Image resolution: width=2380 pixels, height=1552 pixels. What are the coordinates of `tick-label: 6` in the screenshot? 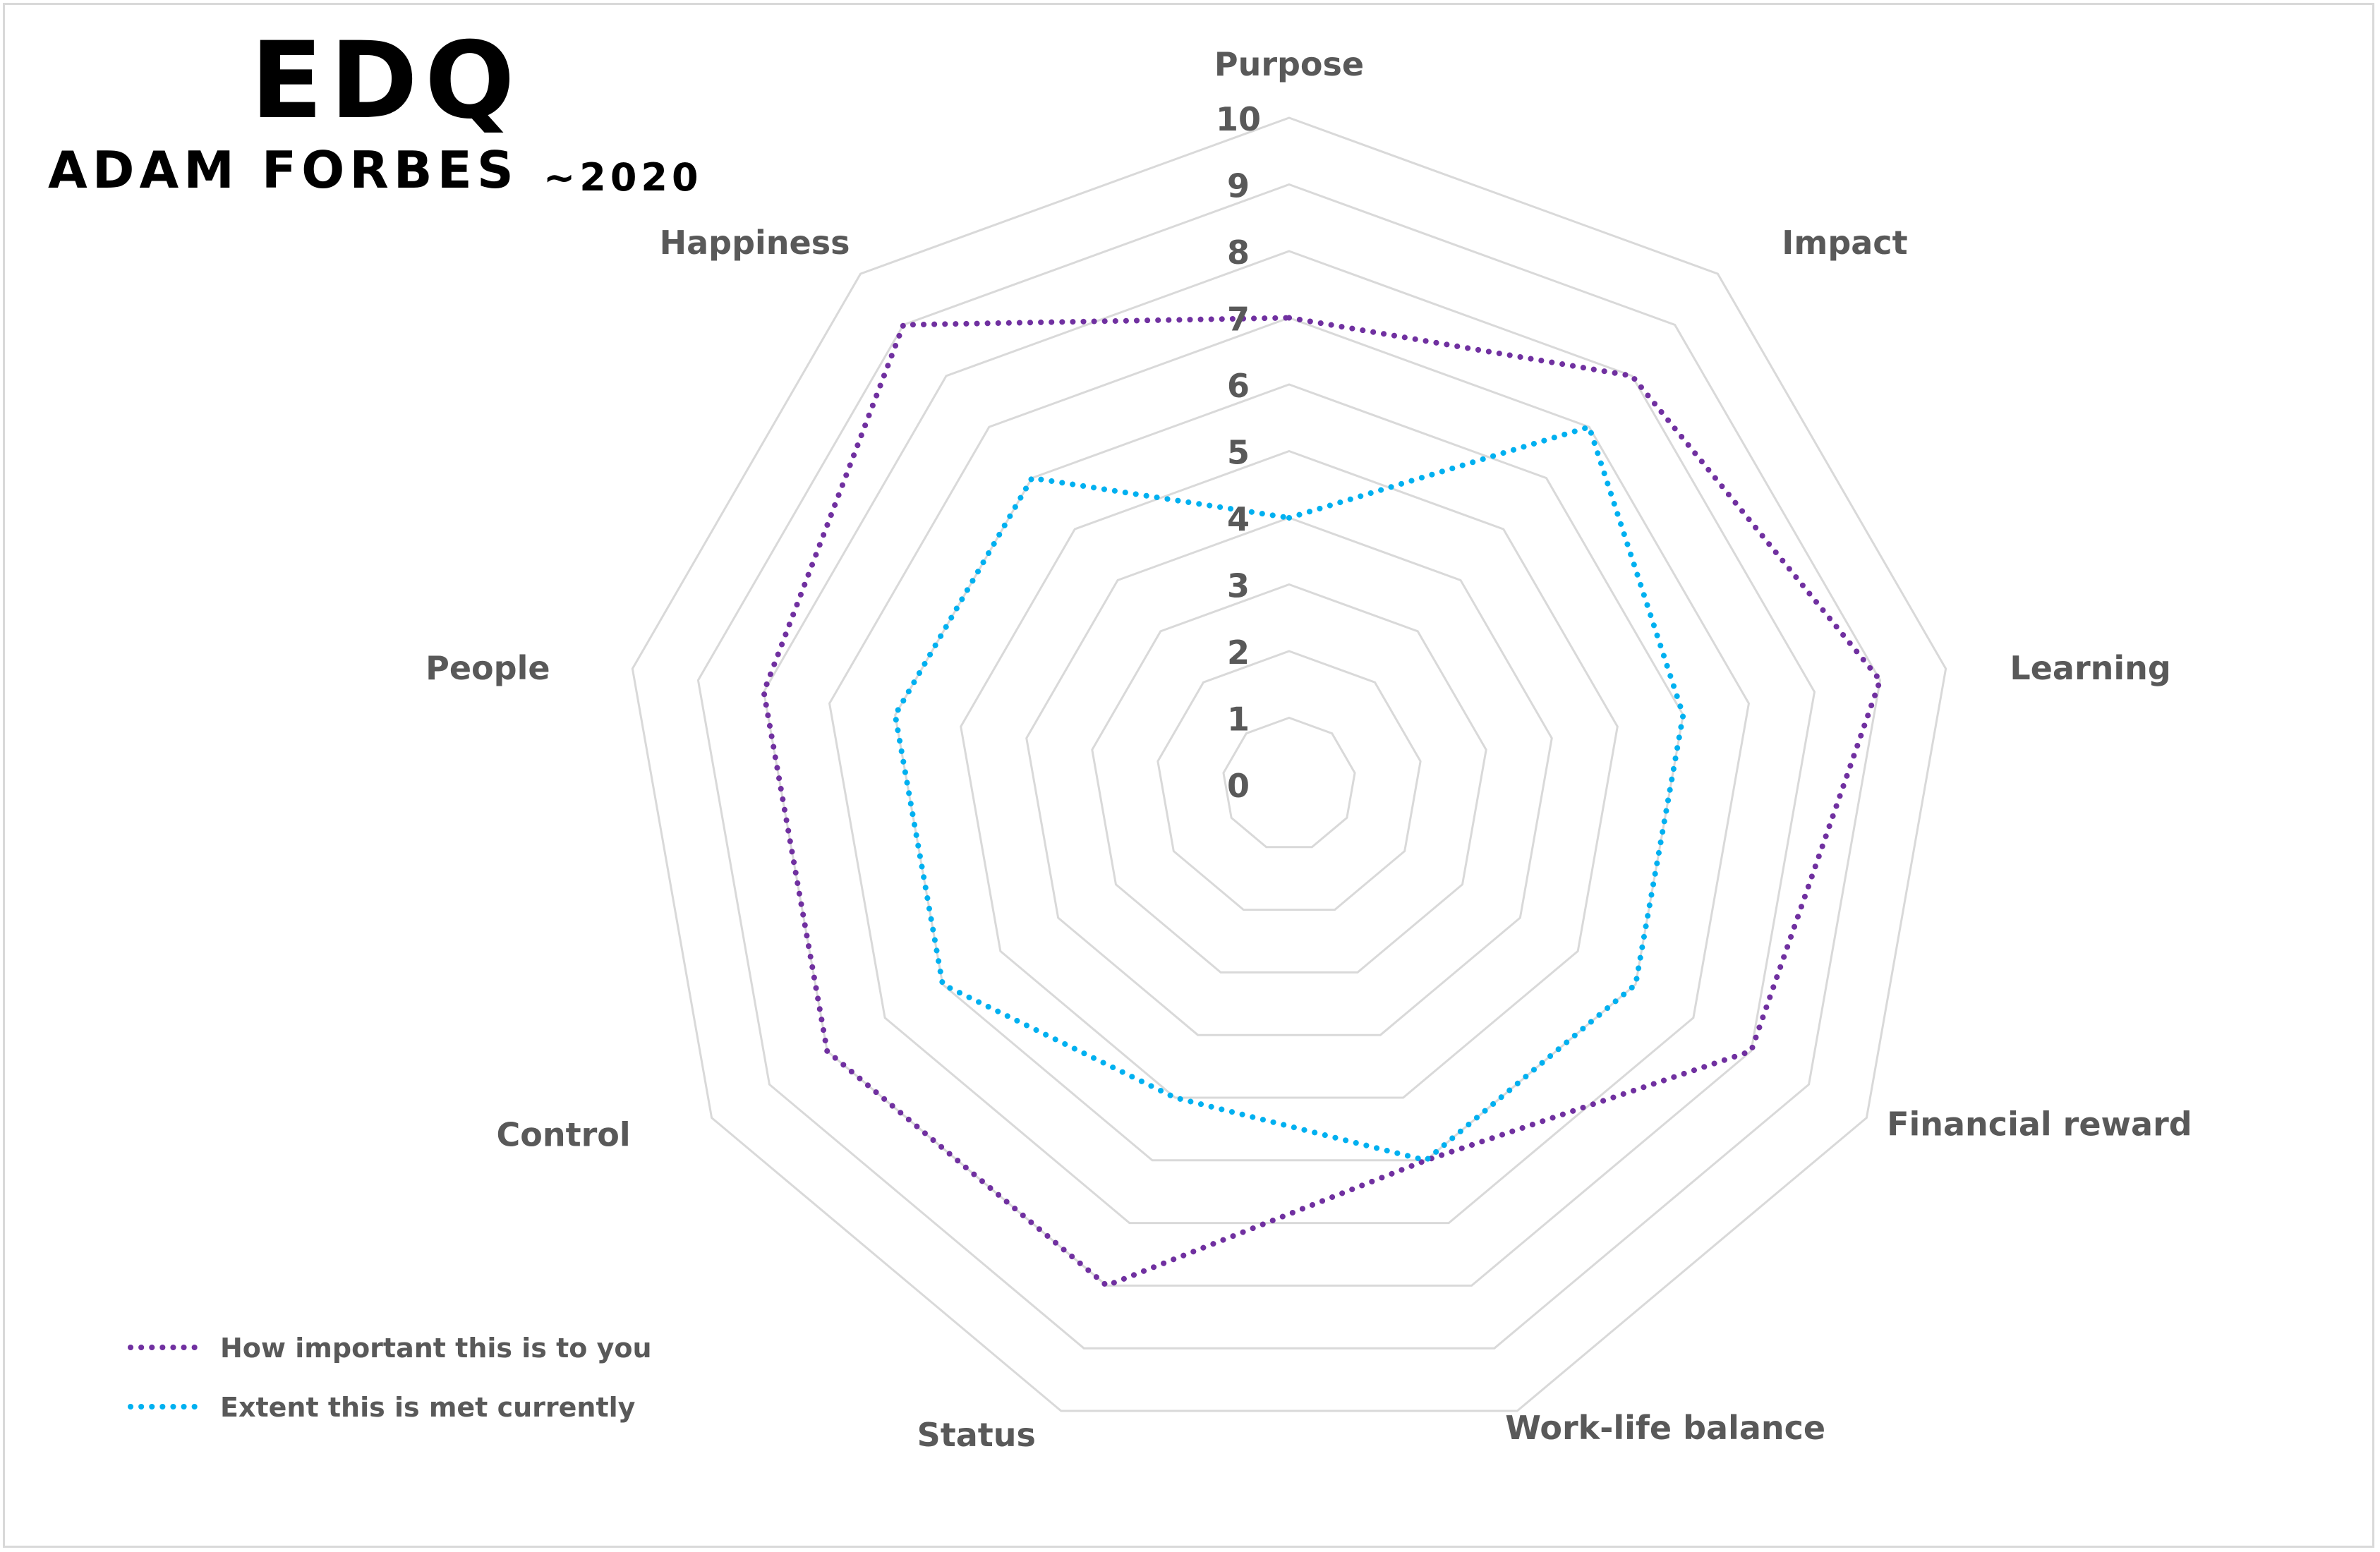 It's located at (1238, 386).